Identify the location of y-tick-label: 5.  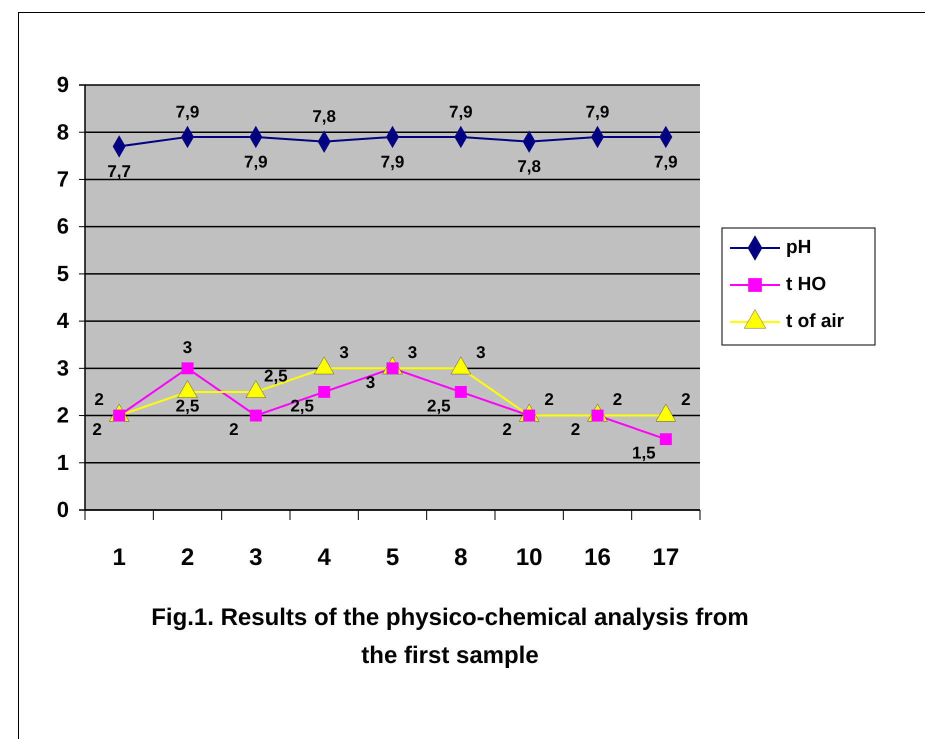
(62, 273).